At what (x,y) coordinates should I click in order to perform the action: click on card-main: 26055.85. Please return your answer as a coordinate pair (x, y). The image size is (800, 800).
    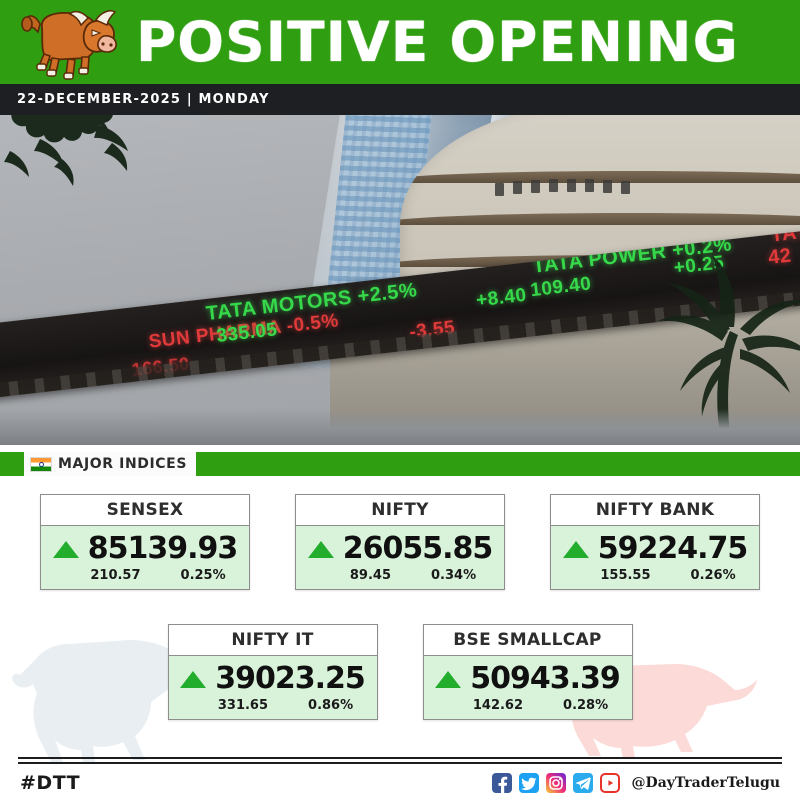
    Looking at the image, I should click on (400, 549).